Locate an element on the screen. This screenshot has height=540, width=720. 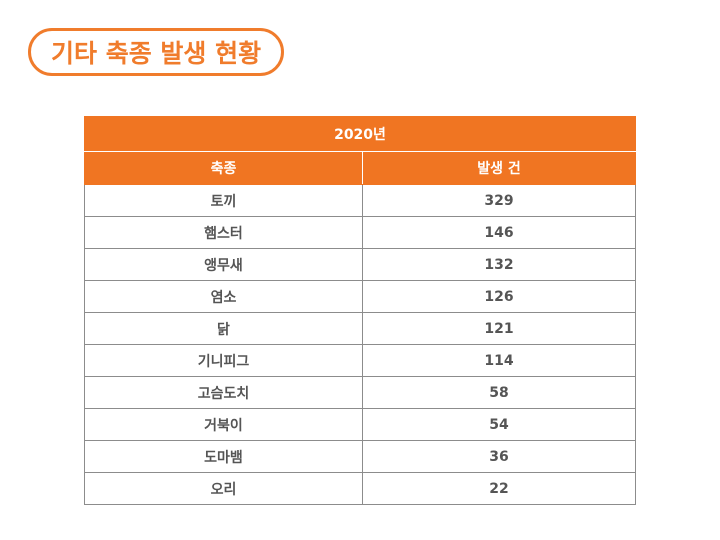
count-cell: 121 is located at coordinates (499, 328).